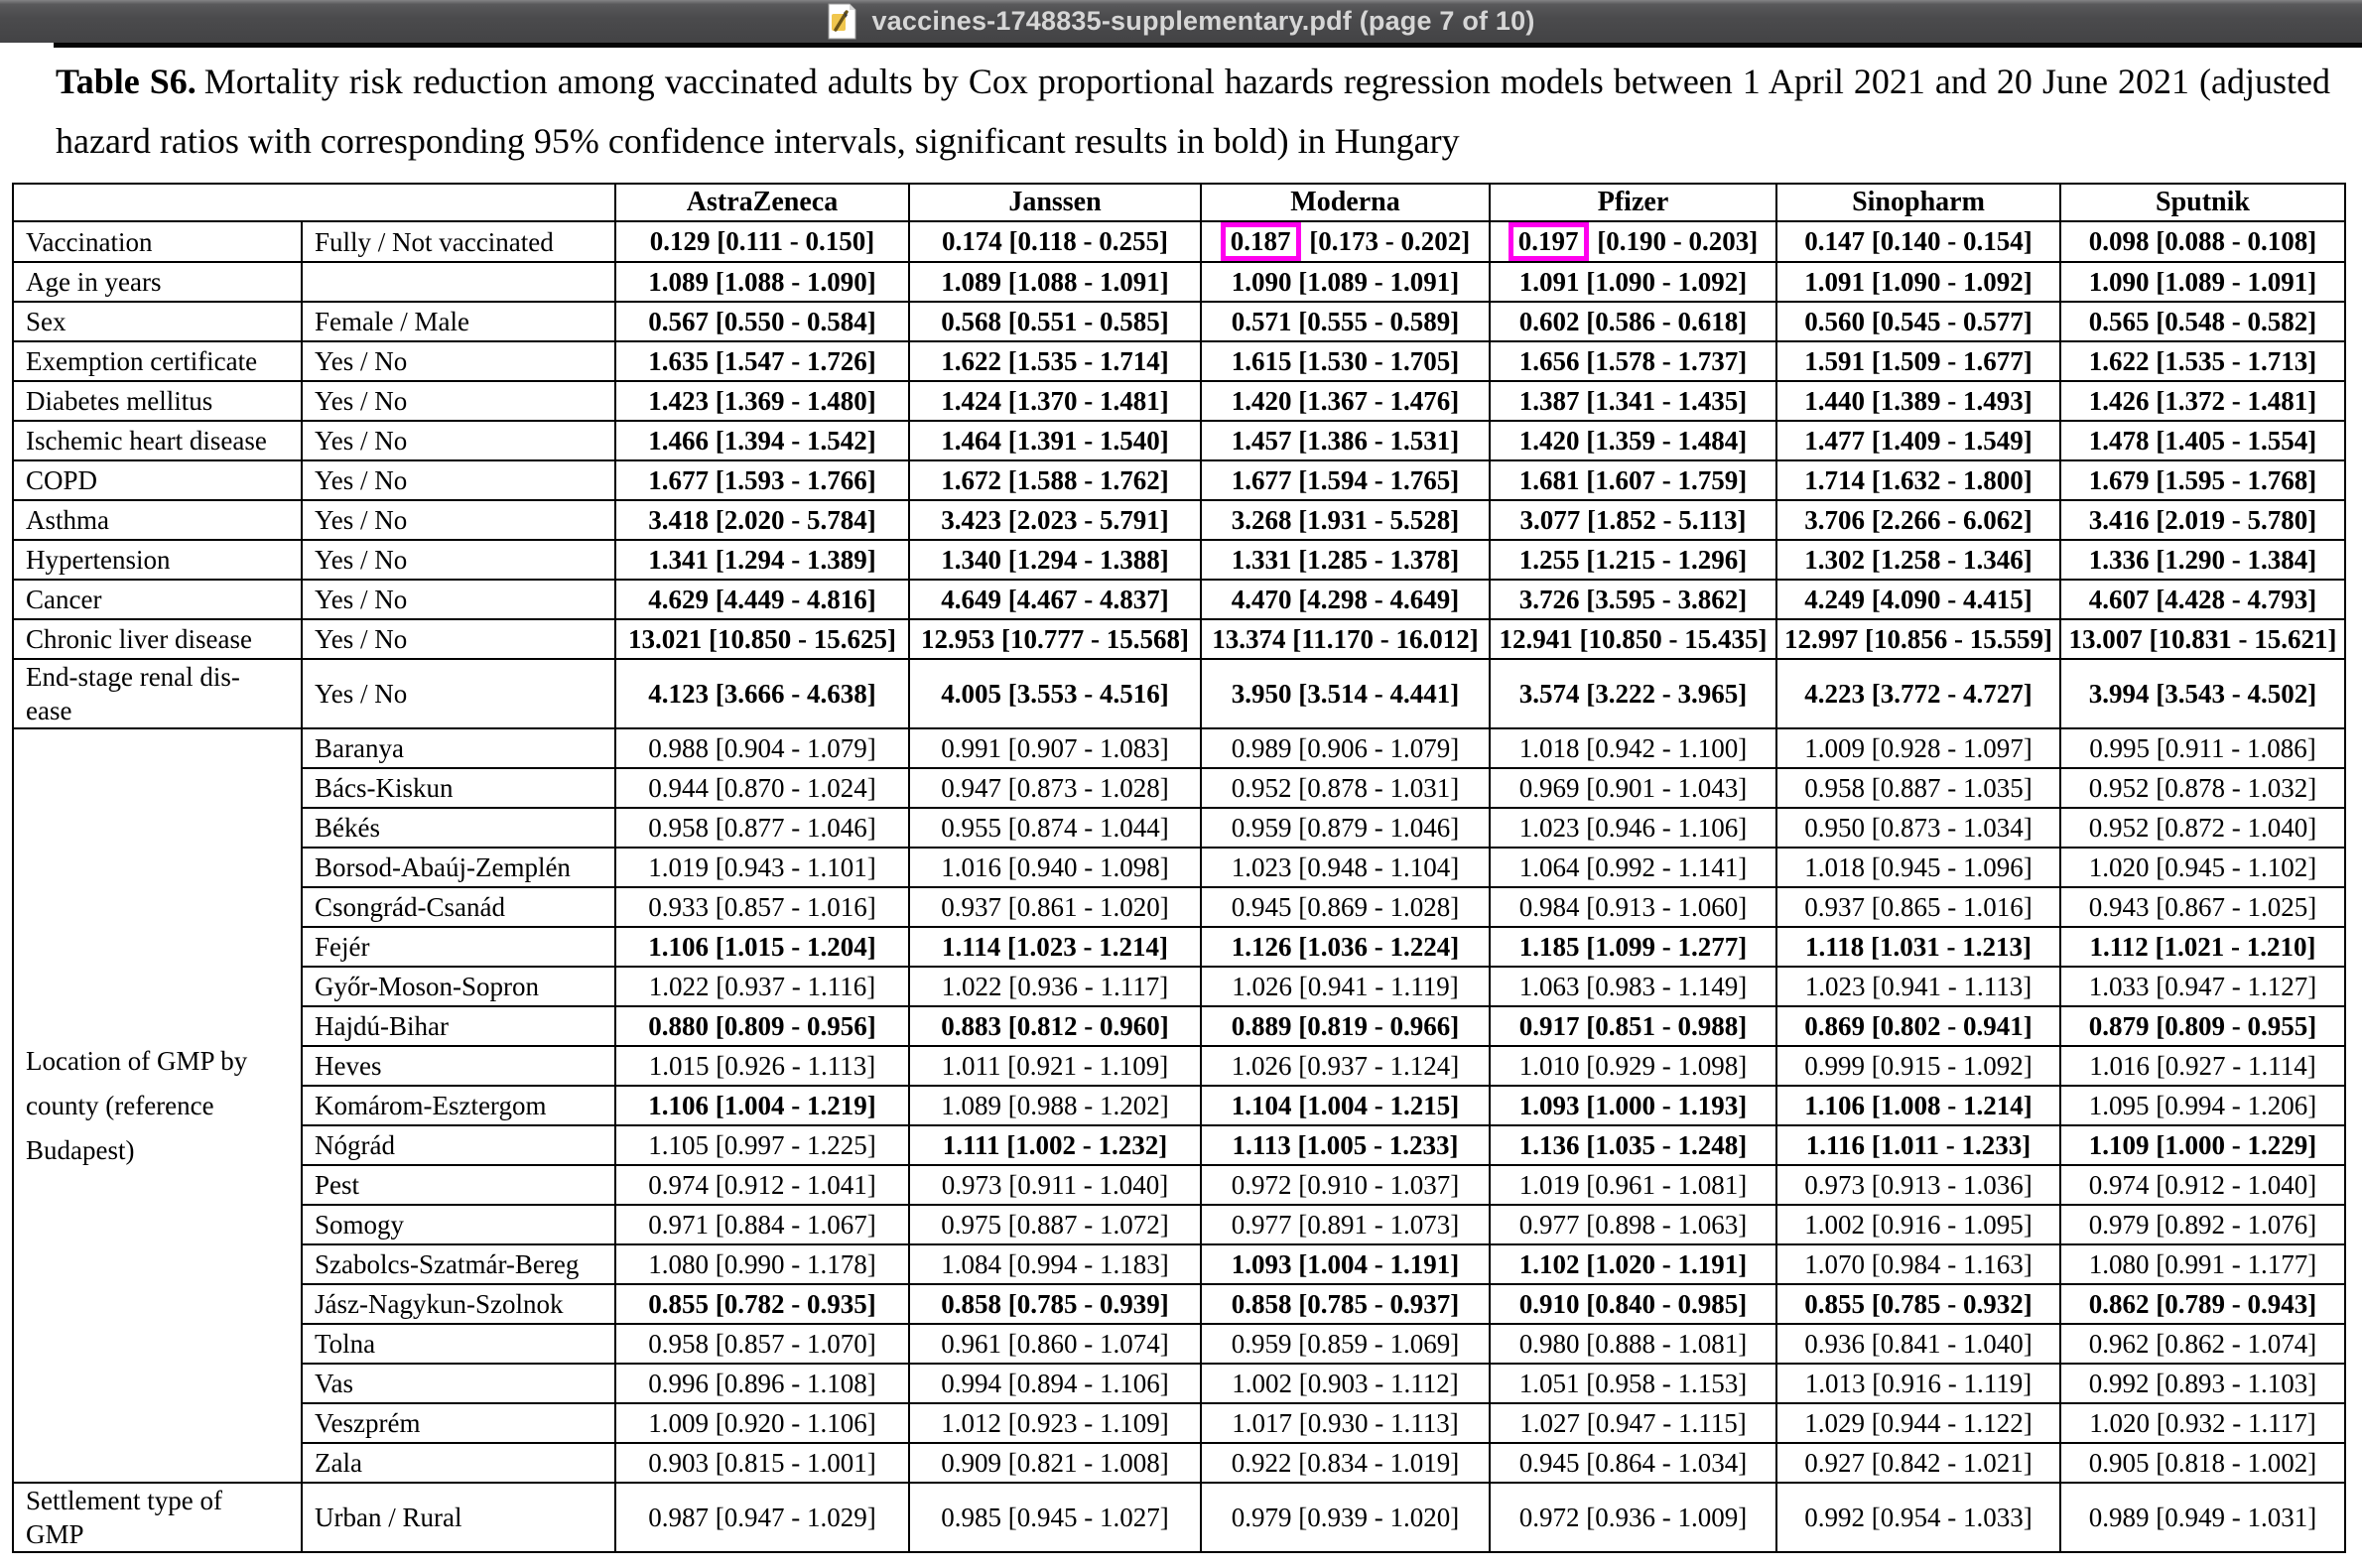 This screenshot has width=2362, height=1568. What do you see at coordinates (1918, 1463) in the screenshot?
I see `value-cell: 0.927 [0.842 - 1.021]` at bounding box center [1918, 1463].